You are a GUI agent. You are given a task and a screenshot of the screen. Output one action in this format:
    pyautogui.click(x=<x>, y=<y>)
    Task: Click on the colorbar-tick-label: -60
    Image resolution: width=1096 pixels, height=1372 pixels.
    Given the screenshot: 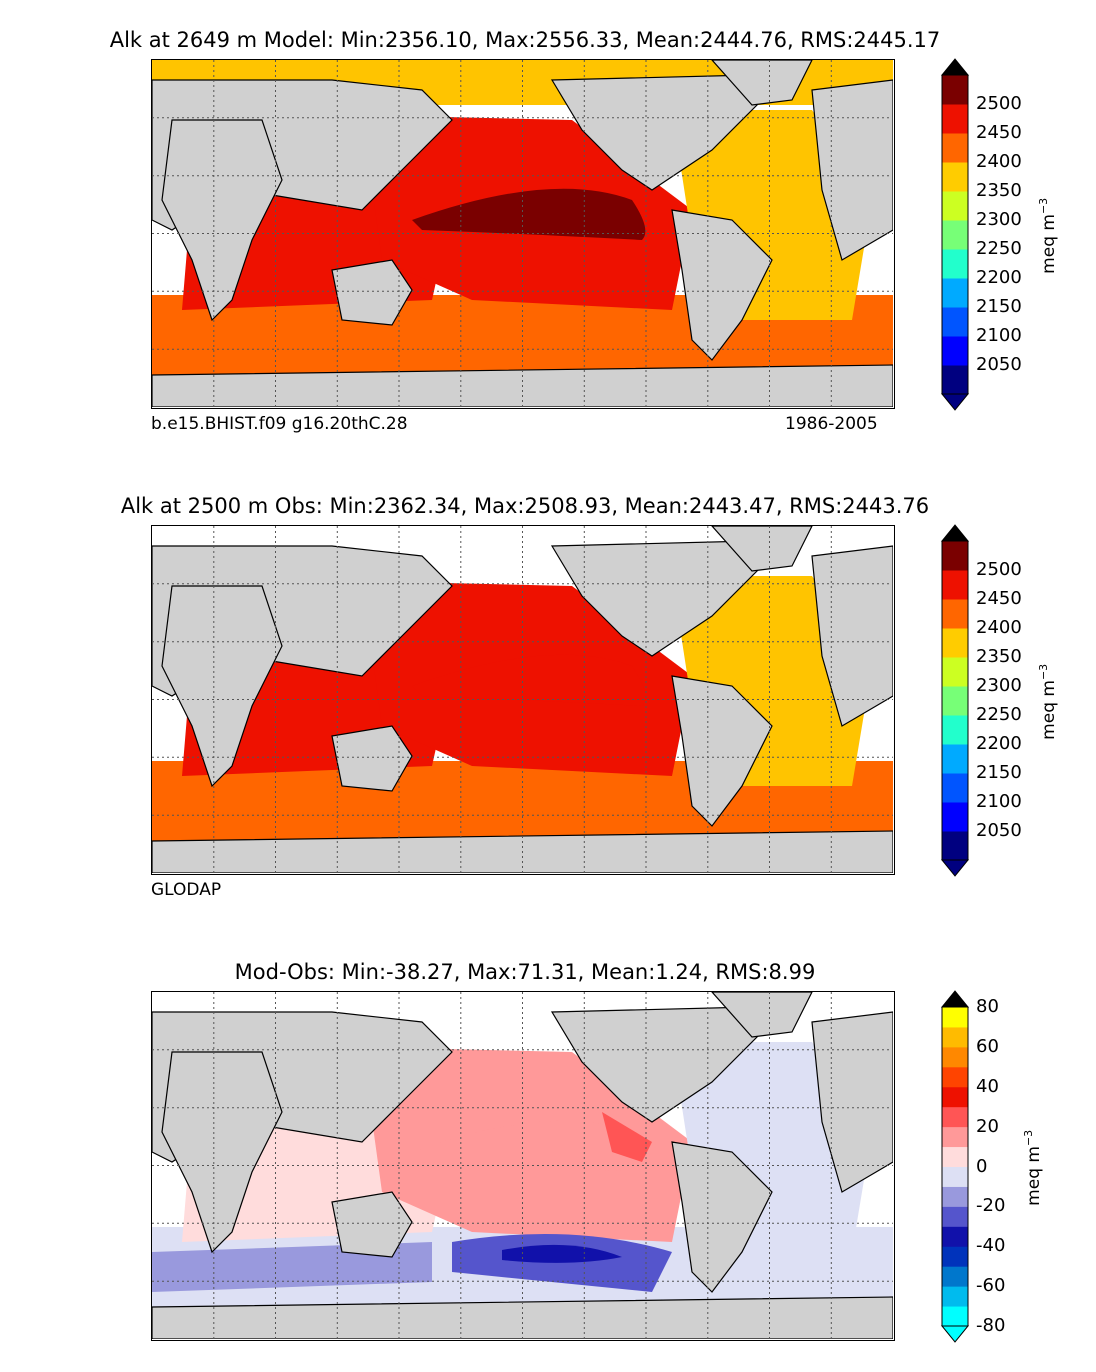 What is the action you would take?
    pyautogui.click(x=991, y=1286)
    